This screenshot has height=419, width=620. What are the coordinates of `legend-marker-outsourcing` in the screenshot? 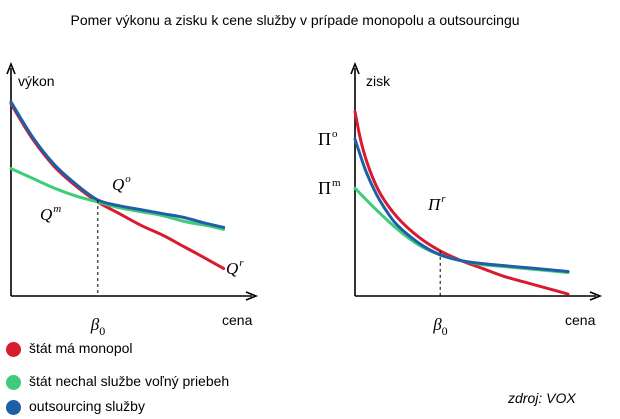 It's located at (13, 407).